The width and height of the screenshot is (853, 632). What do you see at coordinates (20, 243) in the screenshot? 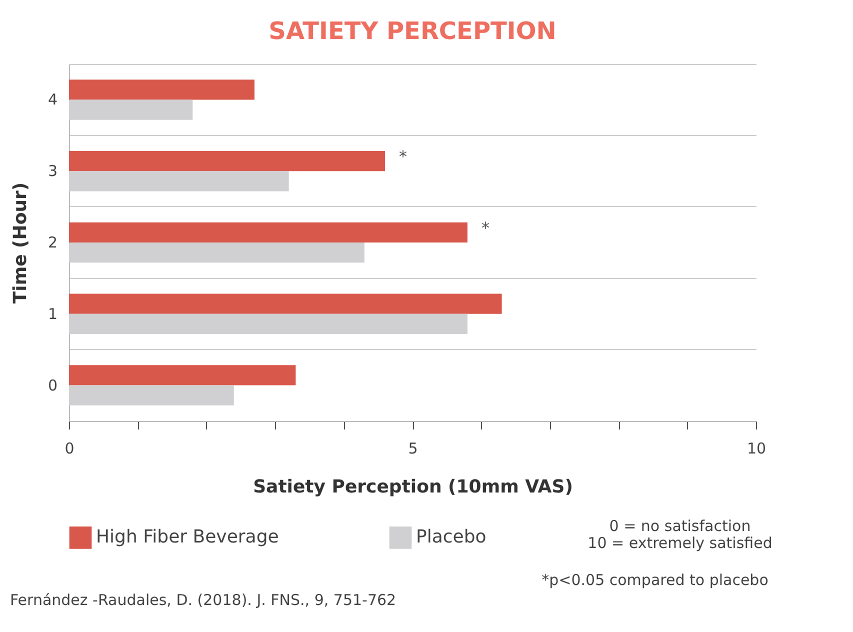
I see `y-axis-title: Time (Hour)` at bounding box center [20, 243].